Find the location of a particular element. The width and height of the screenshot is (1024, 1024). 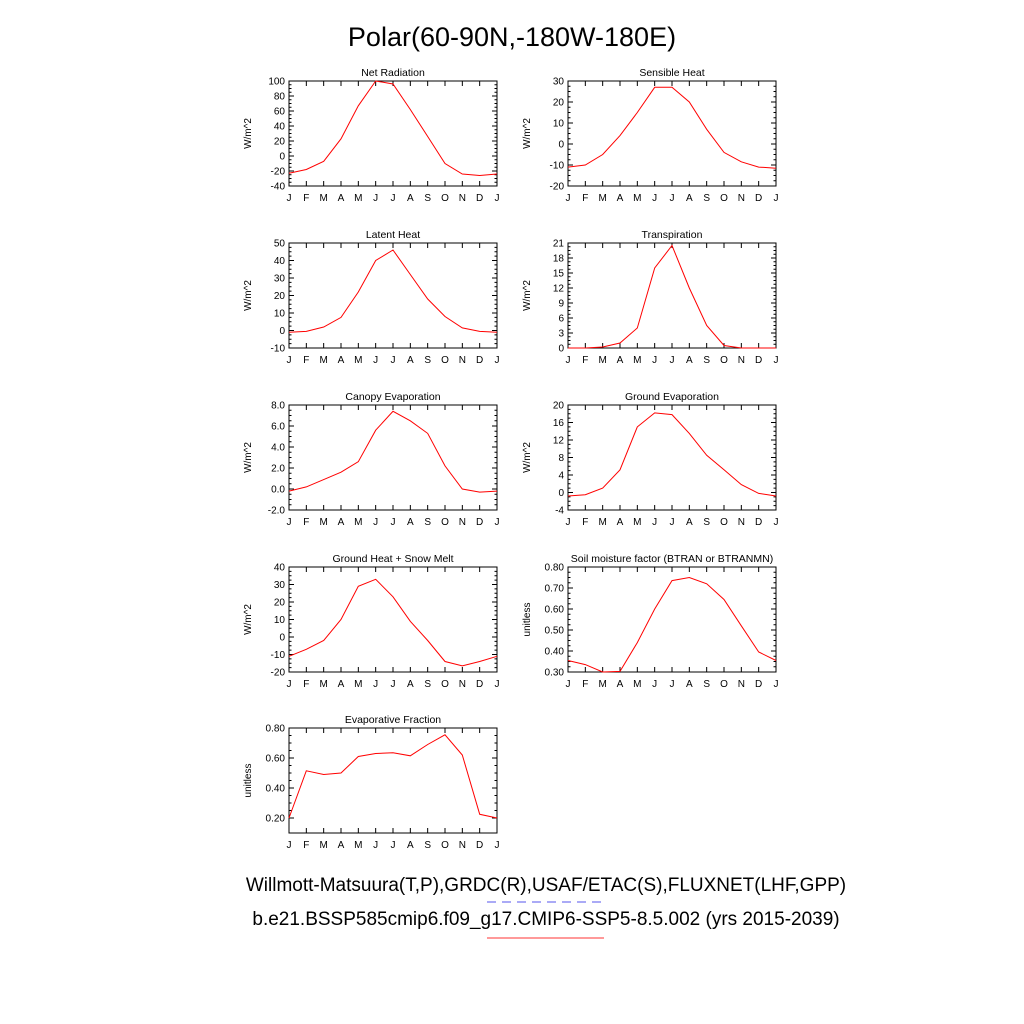

x-tick-label: D is located at coordinates (479, 360).